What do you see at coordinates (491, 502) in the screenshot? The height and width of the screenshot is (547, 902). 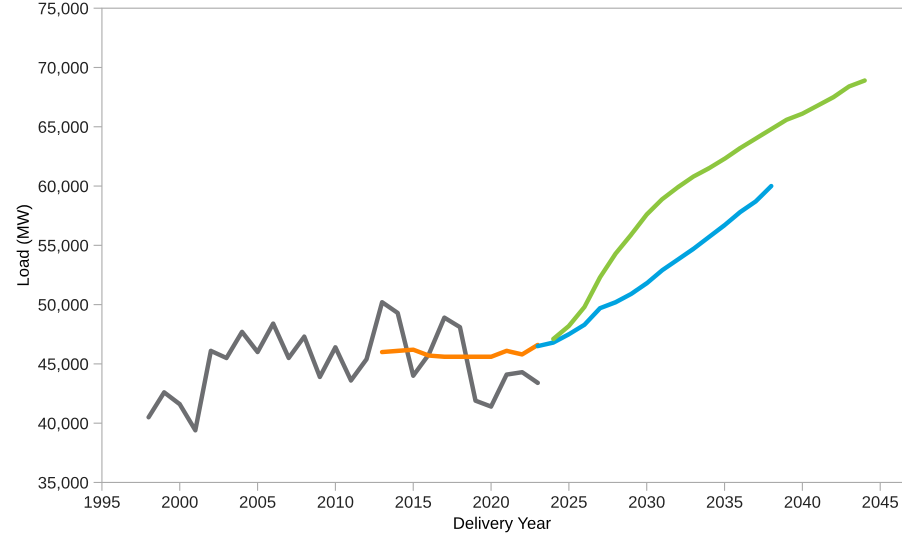 I see `x-tick-label: 2020` at bounding box center [491, 502].